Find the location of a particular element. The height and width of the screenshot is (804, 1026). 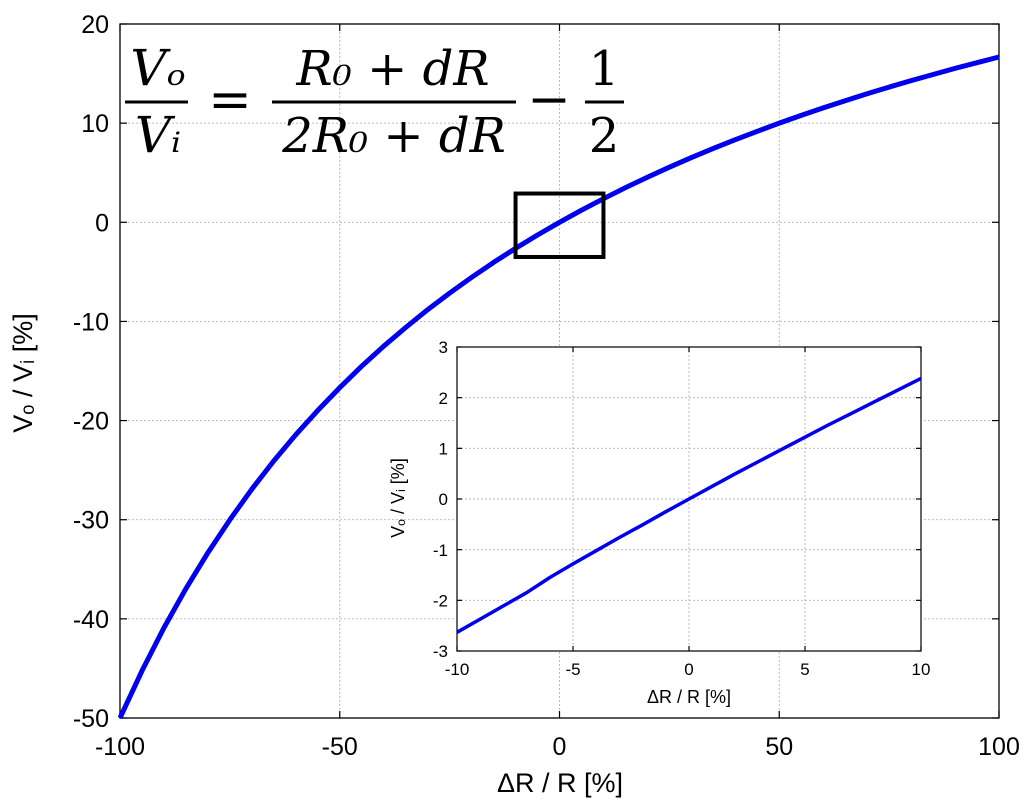

main-x-tick-label: -100 is located at coordinates (120, 747).